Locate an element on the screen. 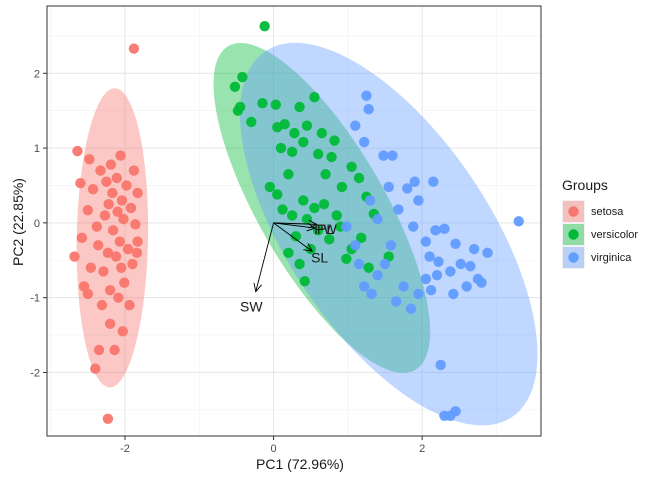 The width and height of the screenshot is (672, 480). y-tick-label: -2 is located at coordinates (35, 373).